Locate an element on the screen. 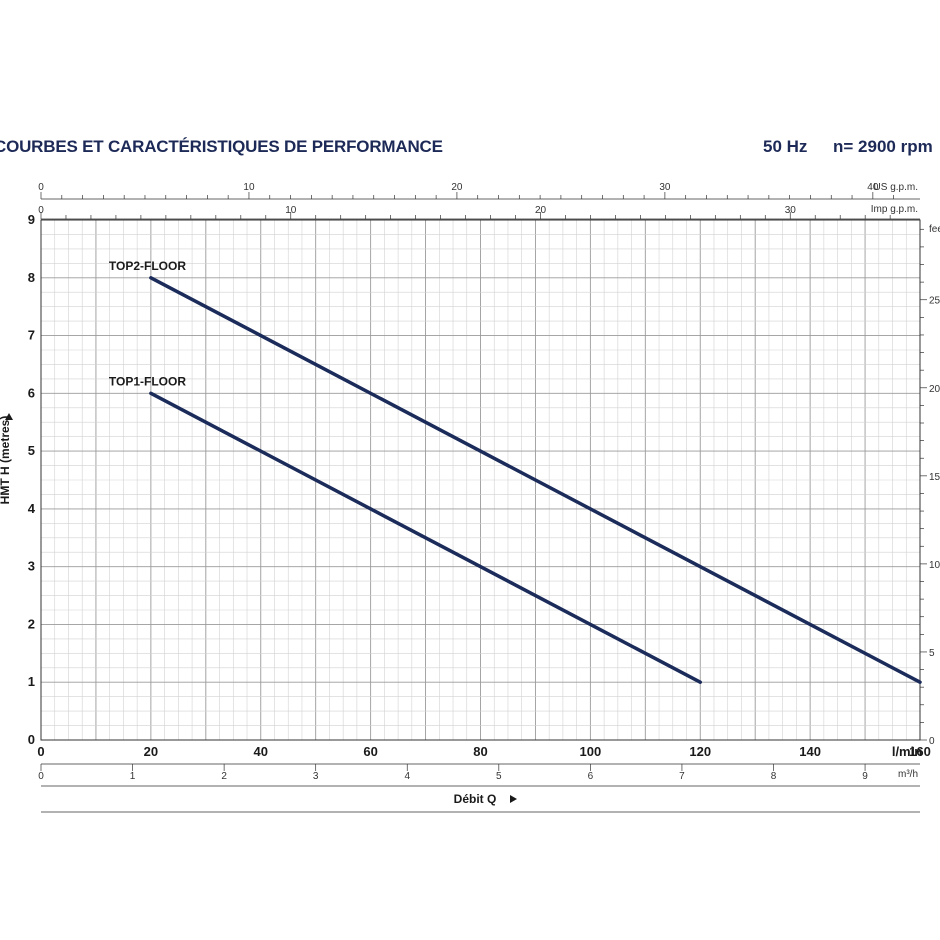 The image size is (940, 940). feet-tick-label: 25 is located at coordinates (934, 301).